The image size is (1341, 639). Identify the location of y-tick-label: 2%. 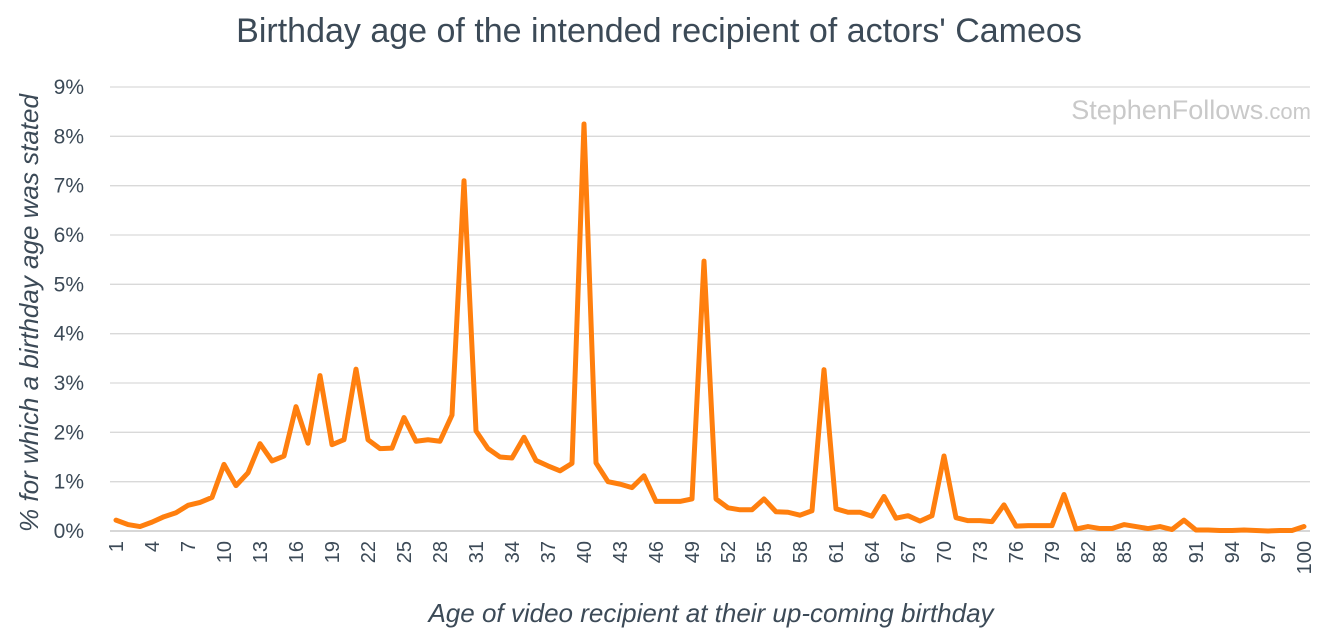
(69, 432).